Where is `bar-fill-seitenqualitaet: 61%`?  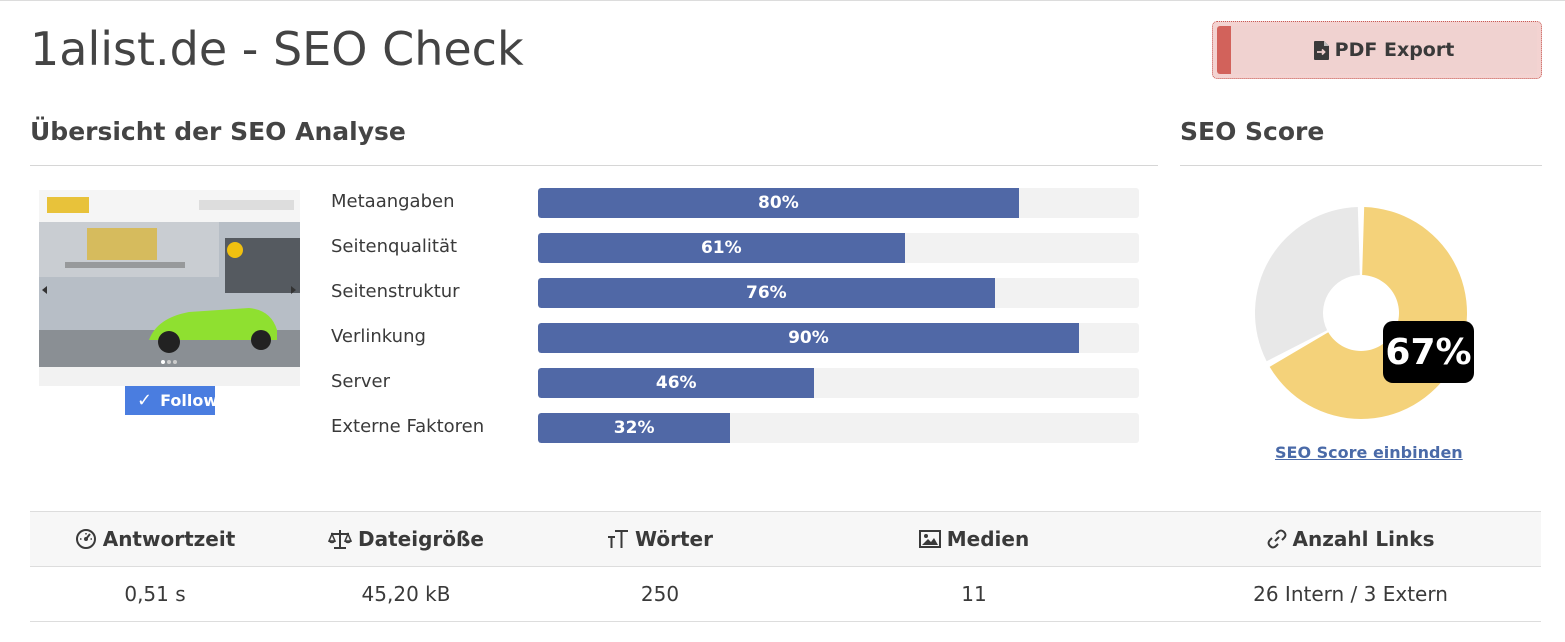 bar-fill-seitenqualitaet: 61% is located at coordinates (721, 248).